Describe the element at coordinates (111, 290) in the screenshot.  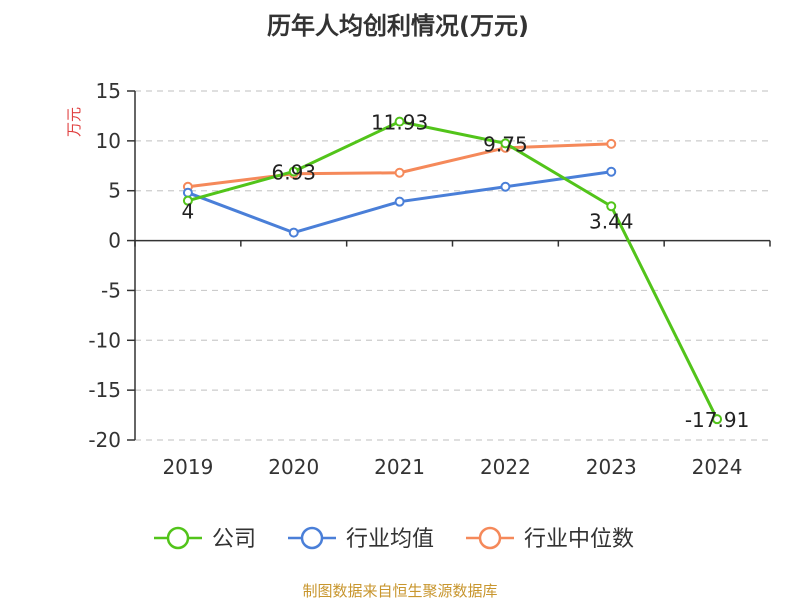
I see `y-tick-label: -5` at that location.